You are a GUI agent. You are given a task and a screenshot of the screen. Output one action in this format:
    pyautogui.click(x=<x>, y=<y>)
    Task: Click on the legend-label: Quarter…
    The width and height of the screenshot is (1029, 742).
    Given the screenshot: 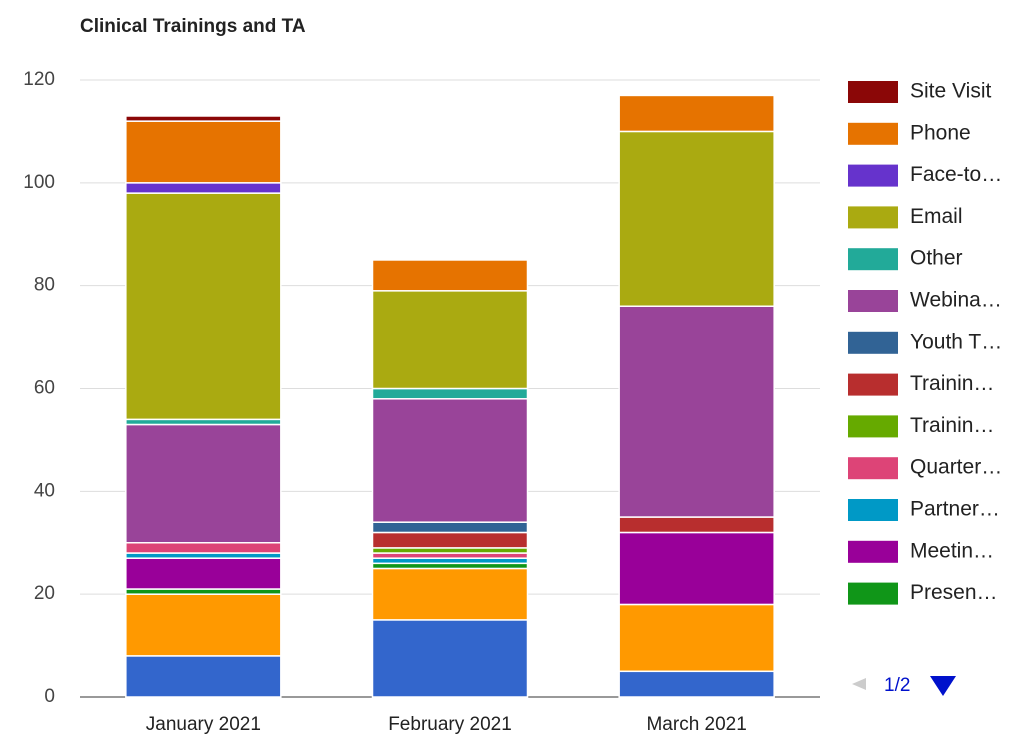 What is the action you would take?
    pyautogui.click(x=956, y=467)
    